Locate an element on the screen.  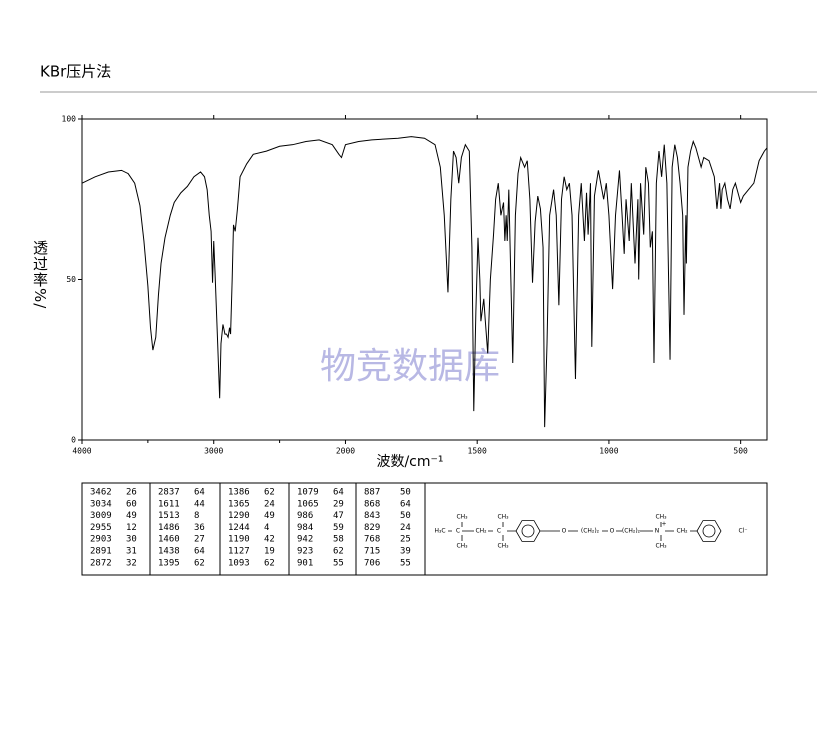
peak-transmittance: 60 is located at coordinates (131, 504).